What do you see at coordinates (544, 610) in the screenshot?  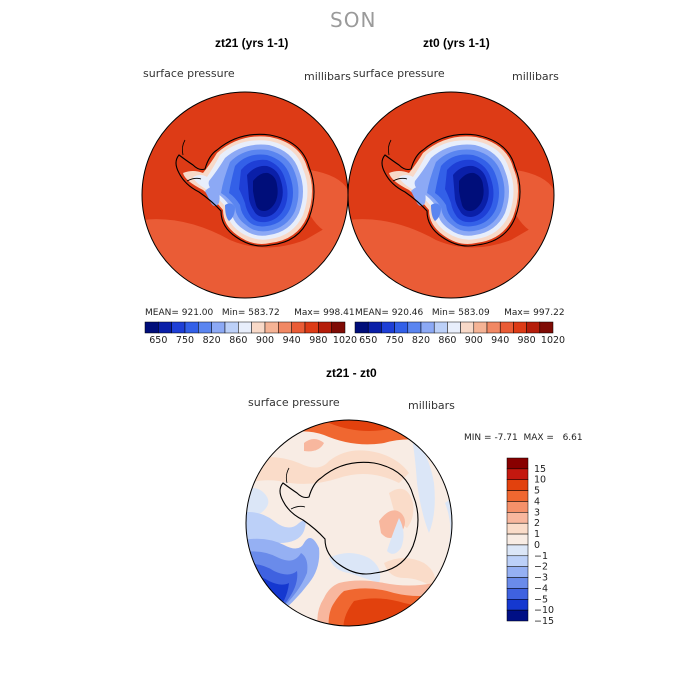 I see `panel3-colorbar-tick-label: −10` at bounding box center [544, 610].